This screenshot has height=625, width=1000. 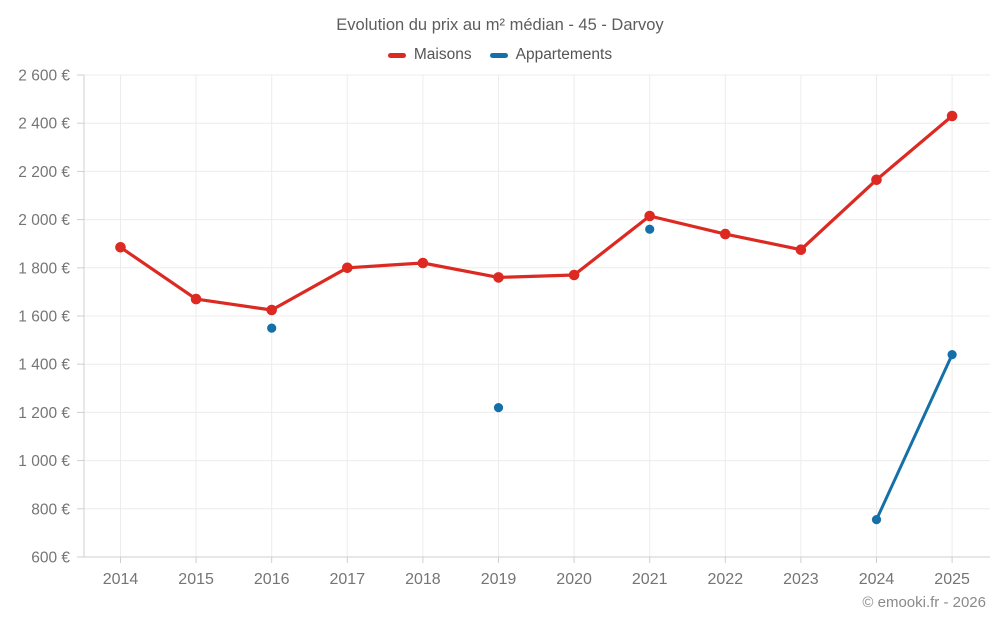 I want to click on x-tick-label: 2023, so click(x=801, y=579).